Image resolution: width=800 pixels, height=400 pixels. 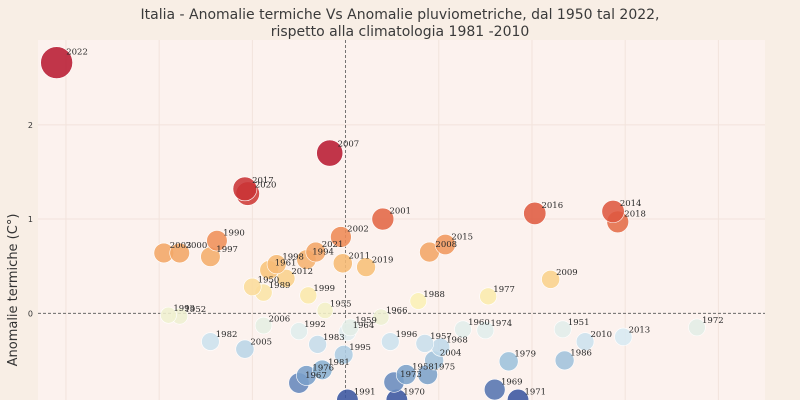 What do you see at coordinates (308, 295) in the screenshot?
I see `point-1999` at bounding box center [308, 295].